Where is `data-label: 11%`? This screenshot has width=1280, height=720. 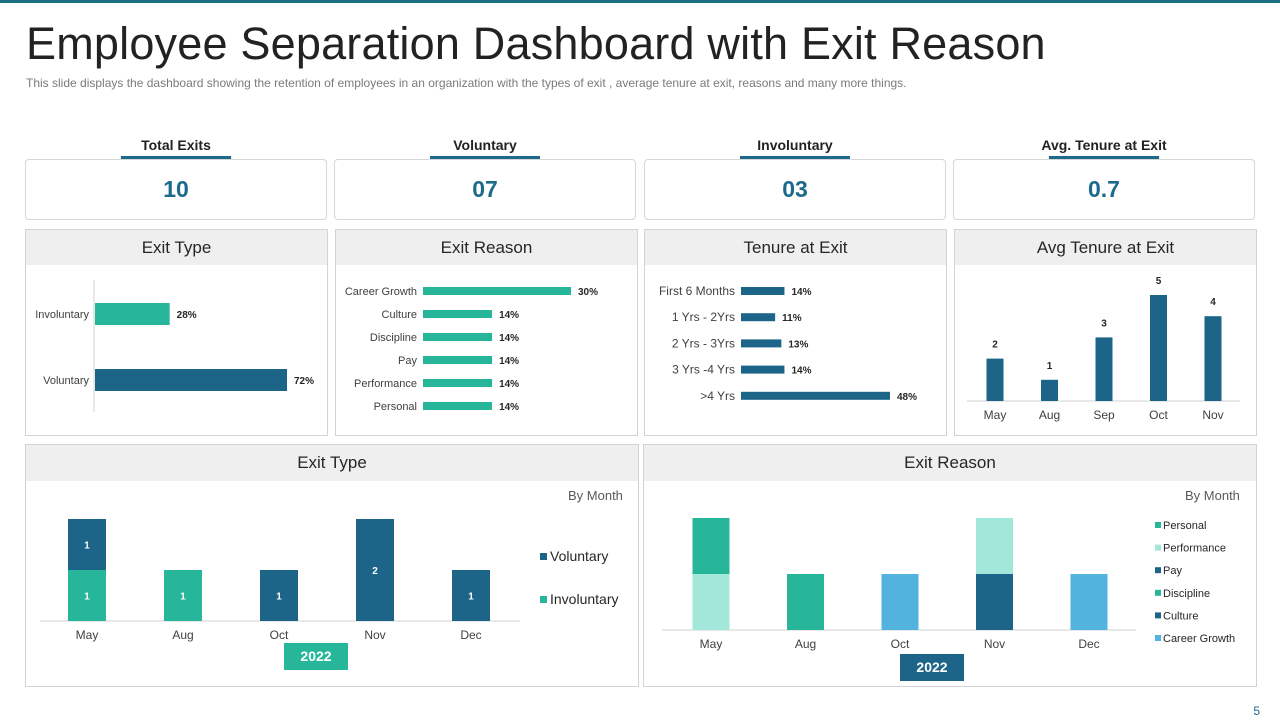
data-label: 11% is located at coordinates (792, 318).